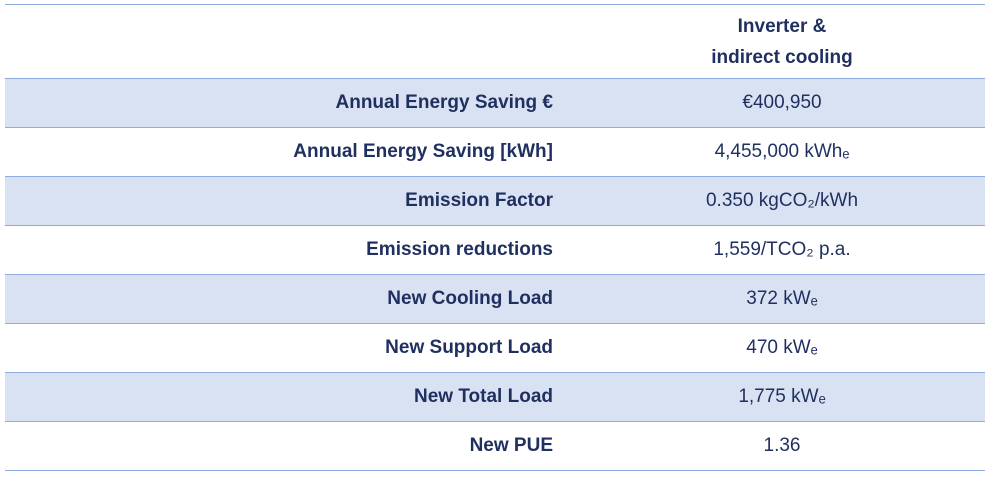 The image size is (993, 481). I want to click on table-row: New Support Load 470 kWₑ, so click(495, 348).